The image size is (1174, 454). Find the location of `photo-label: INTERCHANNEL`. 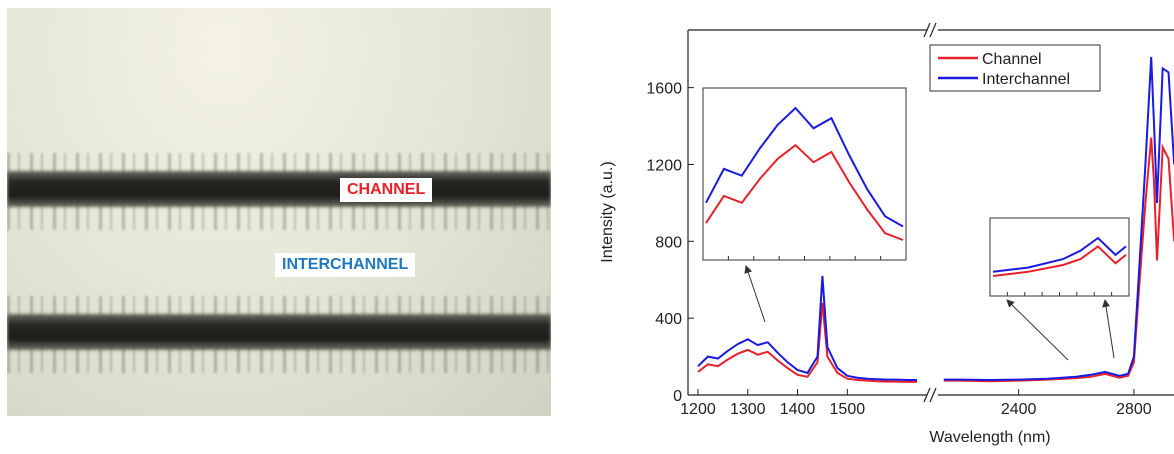

photo-label: INTERCHANNEL is located at coordinates (345, 265).